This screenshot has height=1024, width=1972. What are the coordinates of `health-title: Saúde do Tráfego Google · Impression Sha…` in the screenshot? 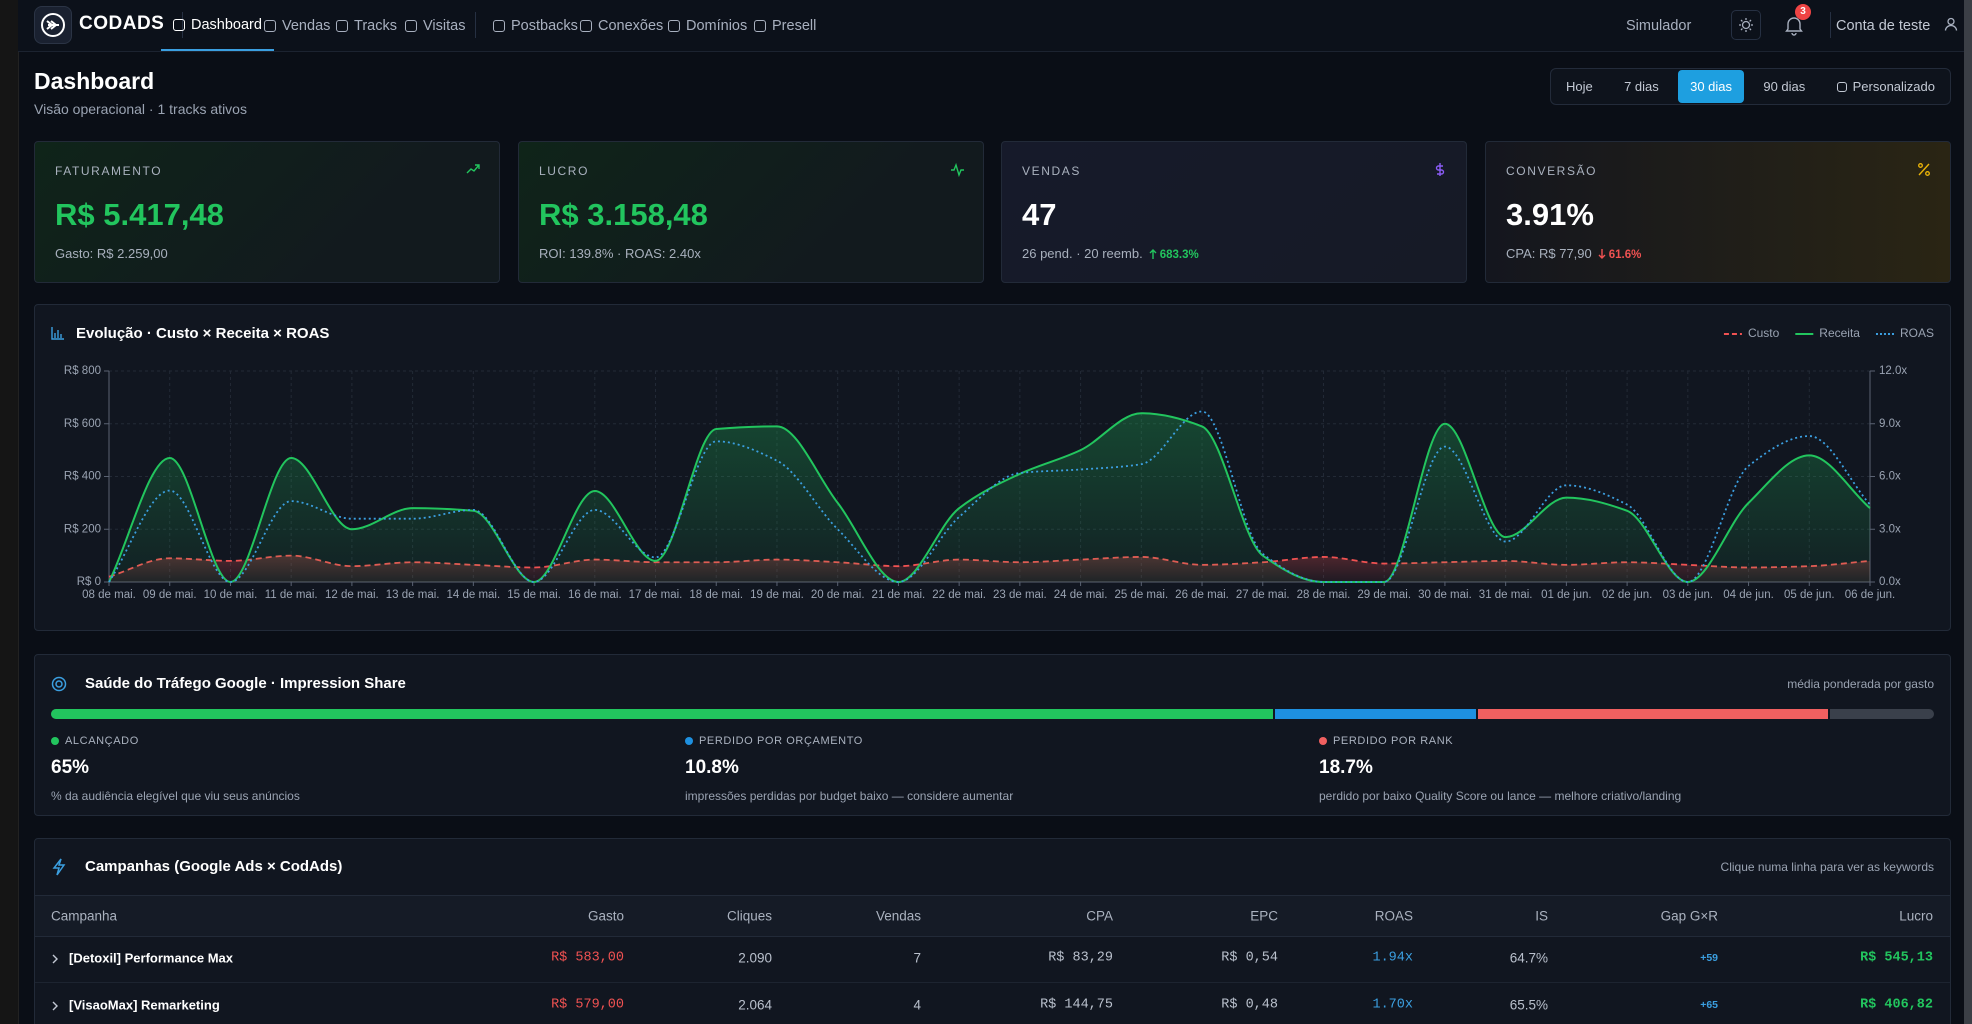 It's located at (245, 683).